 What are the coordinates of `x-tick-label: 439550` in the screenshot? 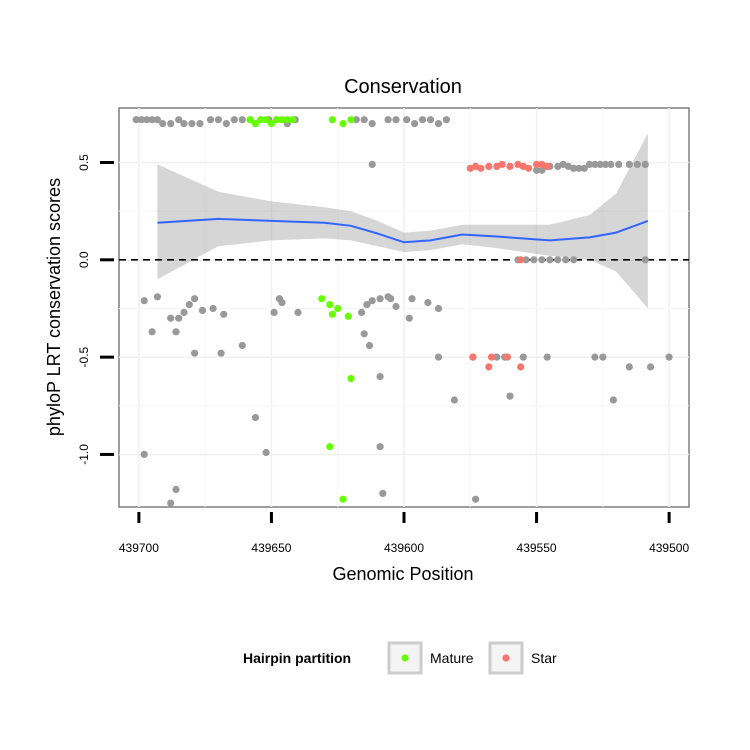 It's located at (537, 548).